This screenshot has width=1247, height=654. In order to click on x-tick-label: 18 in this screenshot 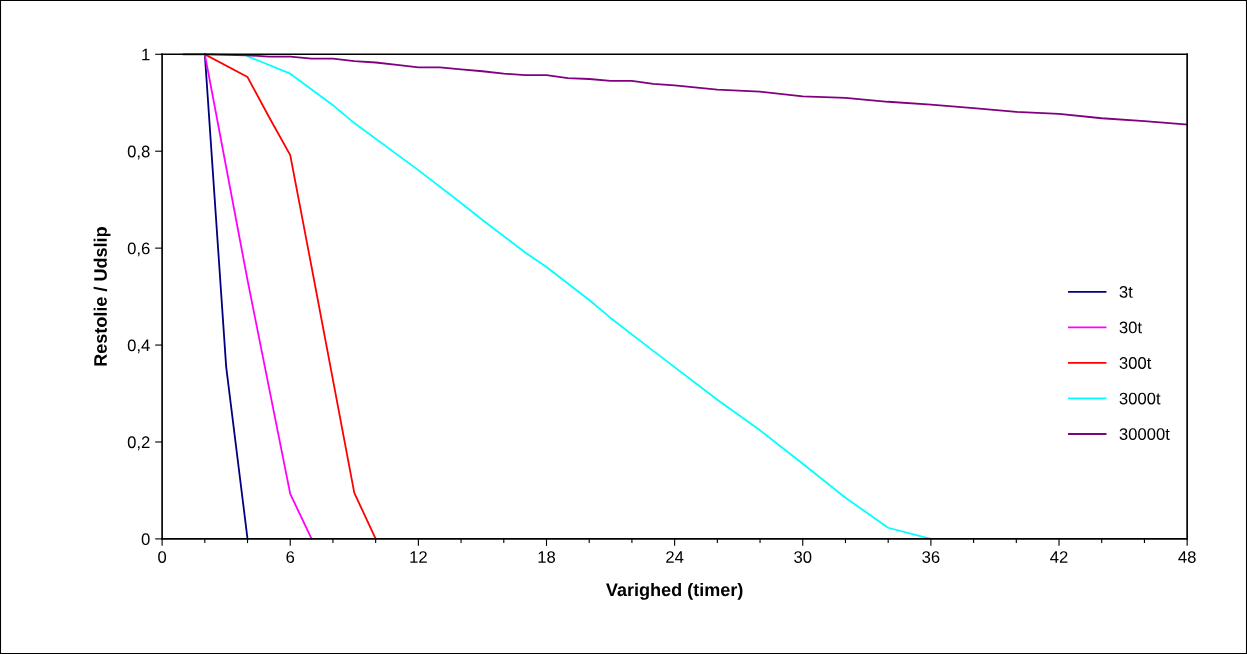, I will do `click(547, 557)`.